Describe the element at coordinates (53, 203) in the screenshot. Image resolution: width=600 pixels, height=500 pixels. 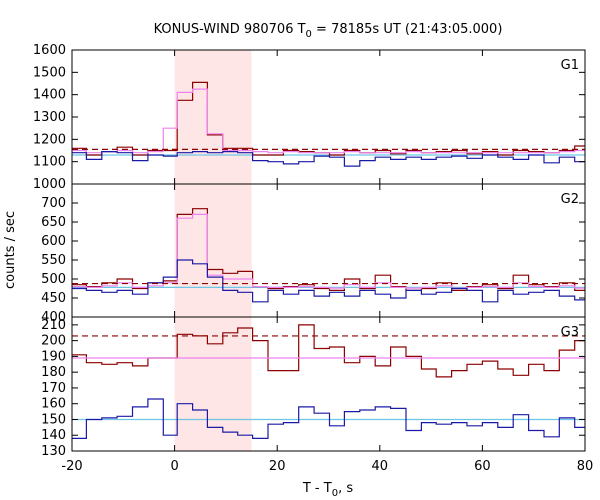
I see `y-tick-label-g2: 700` at that location.